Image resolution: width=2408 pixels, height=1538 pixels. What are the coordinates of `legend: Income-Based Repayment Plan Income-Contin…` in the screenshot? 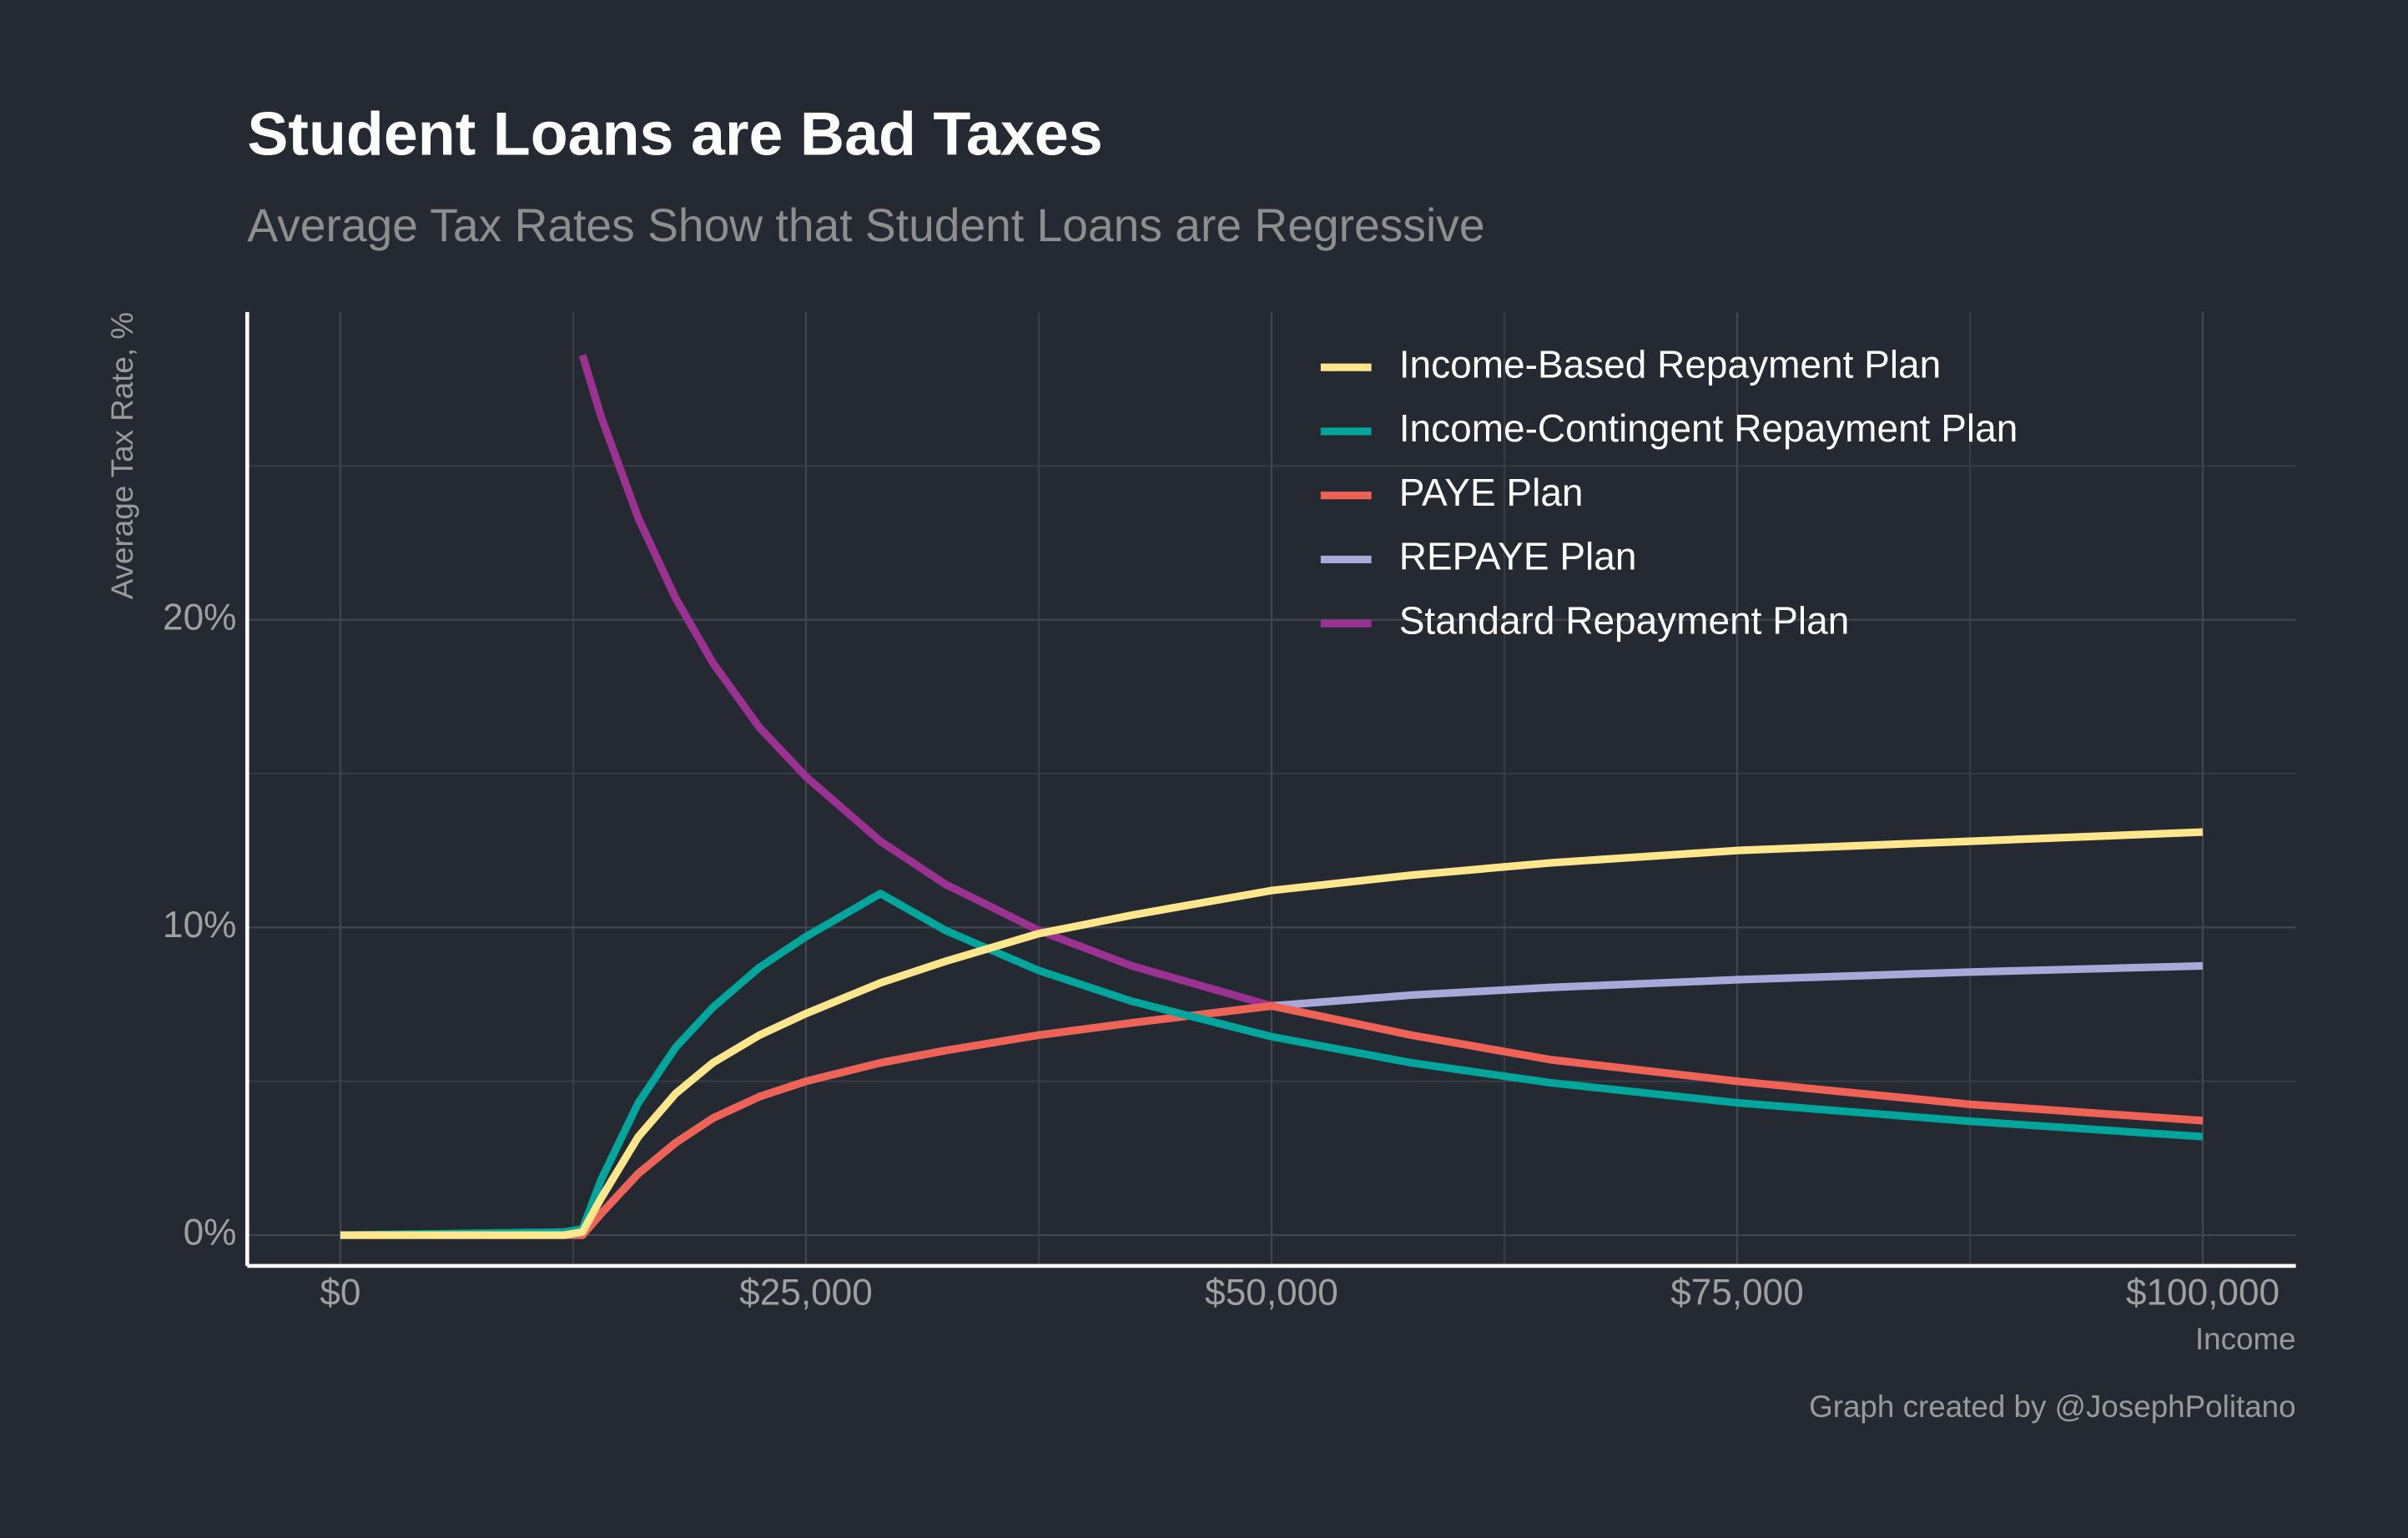 It's located at (1669, 492).